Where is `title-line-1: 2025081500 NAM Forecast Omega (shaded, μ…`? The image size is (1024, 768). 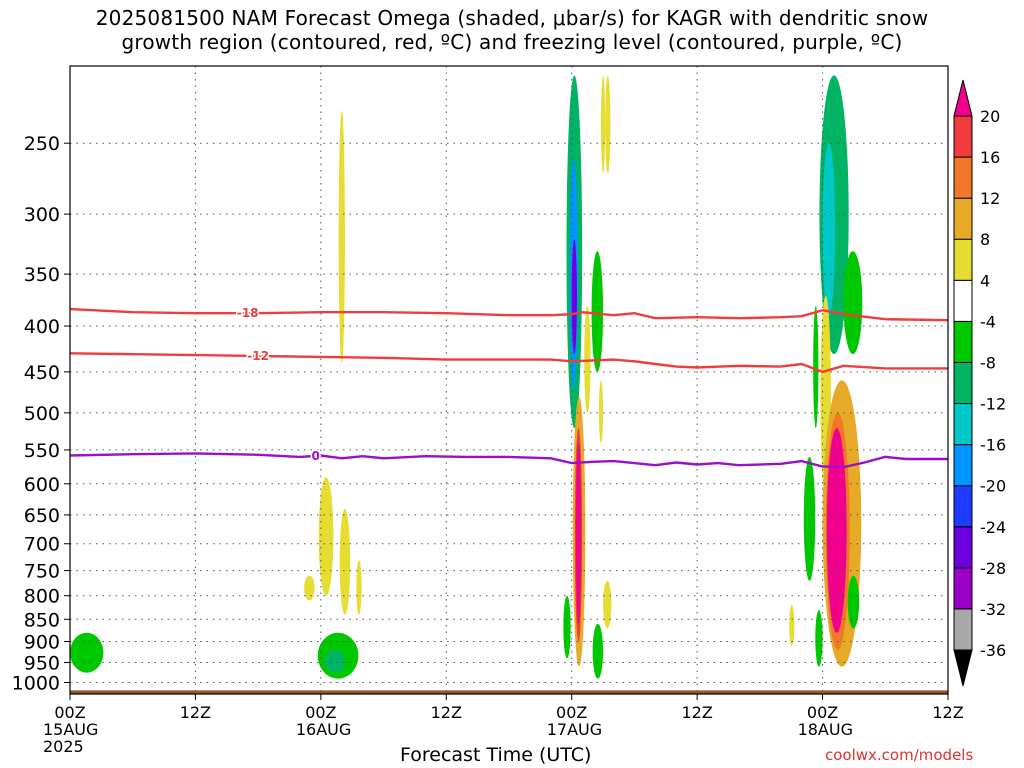
title-line-1: 2025081500 NAM Forecast Omega (shaded, μ… is located at coordinates (512, 18).